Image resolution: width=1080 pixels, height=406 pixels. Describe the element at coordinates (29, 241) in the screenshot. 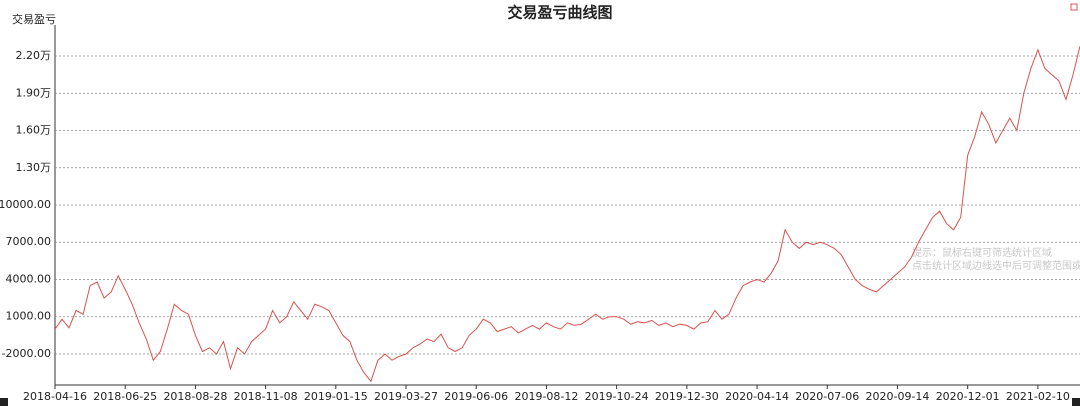

I see `y-tick-label: 7000.00` at that location.